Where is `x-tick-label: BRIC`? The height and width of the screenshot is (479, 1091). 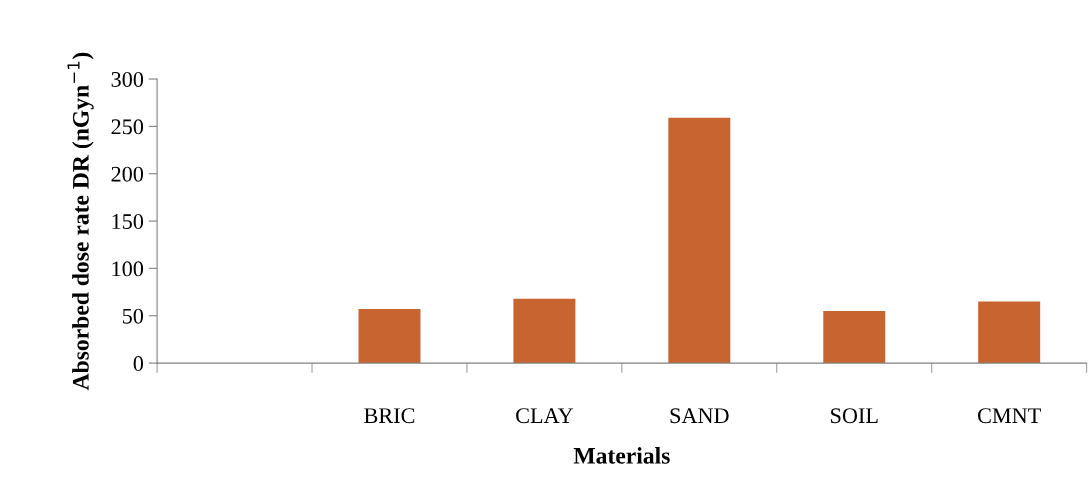
x-tick-label: BRIC is located at coordinates (389, 416).